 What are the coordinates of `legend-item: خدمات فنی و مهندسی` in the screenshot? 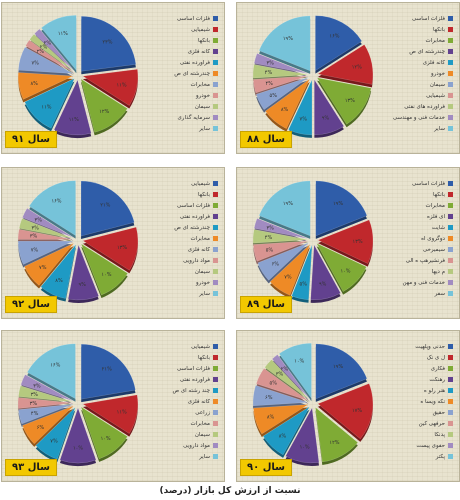 It's located at (423, 117).